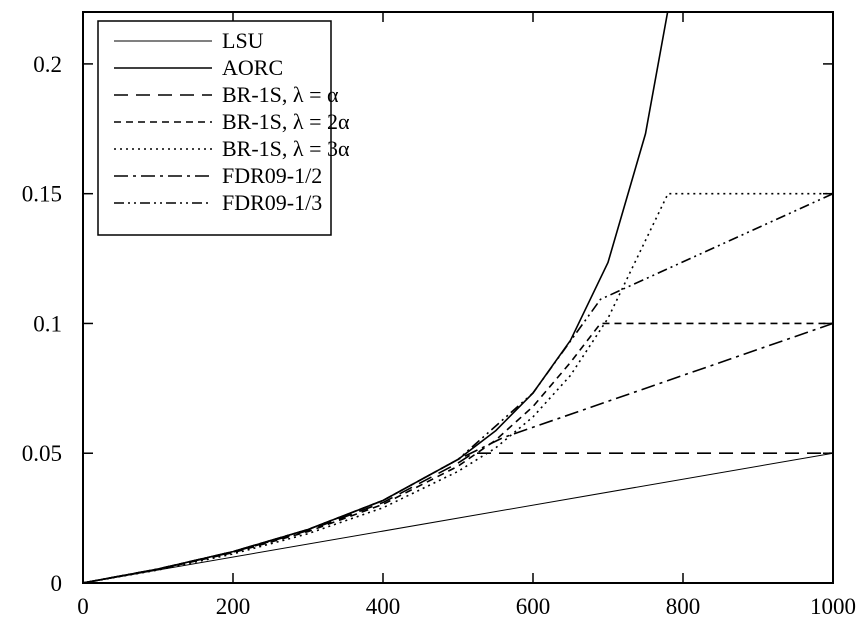  I want to click on x-tick-label: 600, so click(533, 606).